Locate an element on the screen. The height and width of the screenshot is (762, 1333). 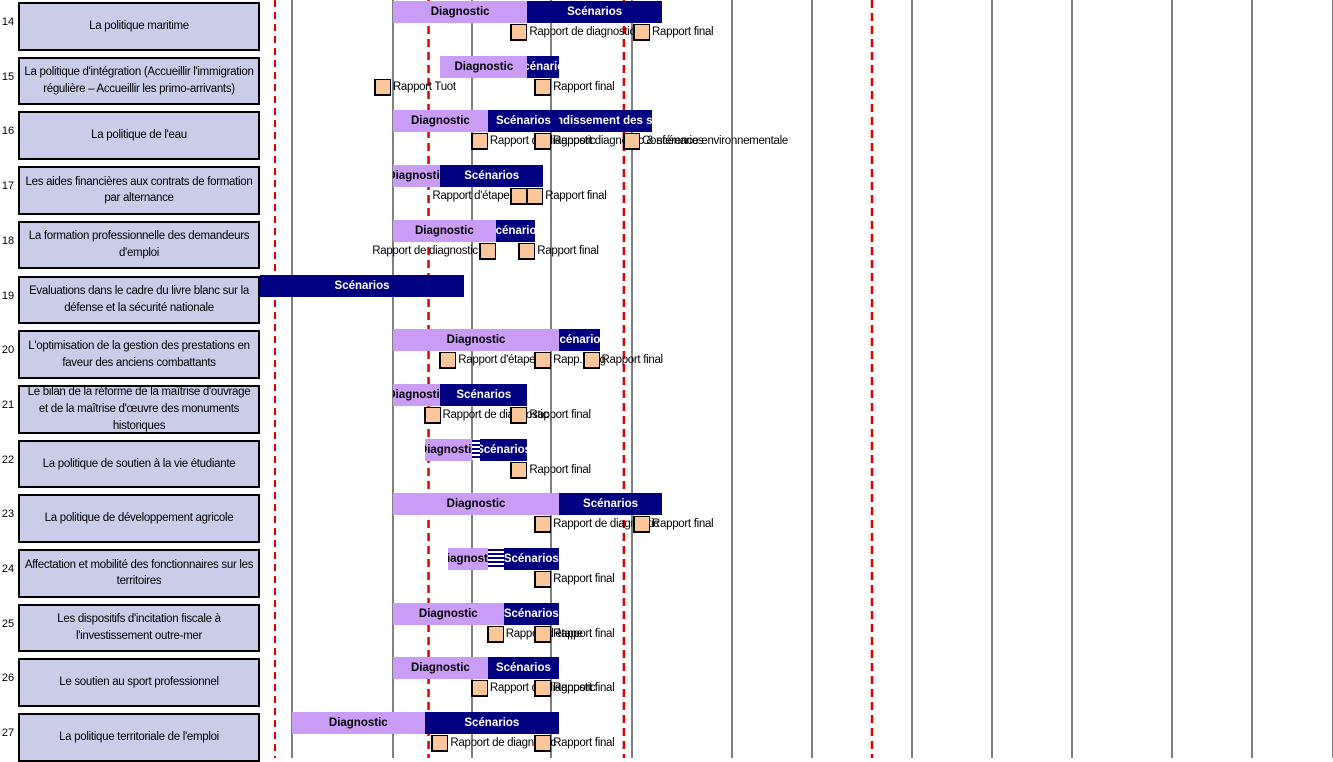
row-number: 16 is located at coordinates (8, 131).